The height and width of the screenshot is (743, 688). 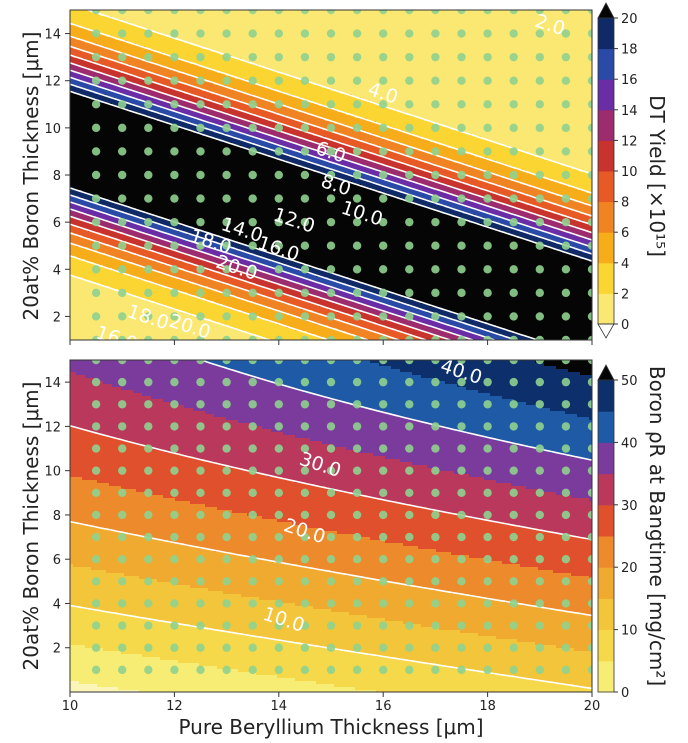 What do you see at coordinates (279, 706) in the screenshot?
I see `x-tick-label: 14` at bounding box center [279, 706].